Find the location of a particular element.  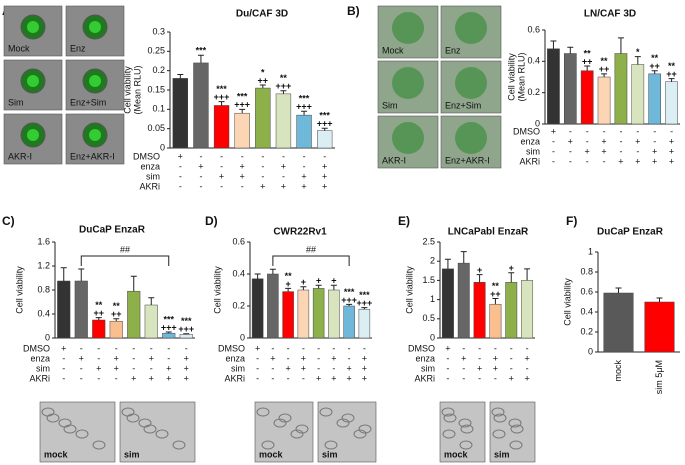

chart-title: Du/CAF 3D is located at coordinates (262, 14).